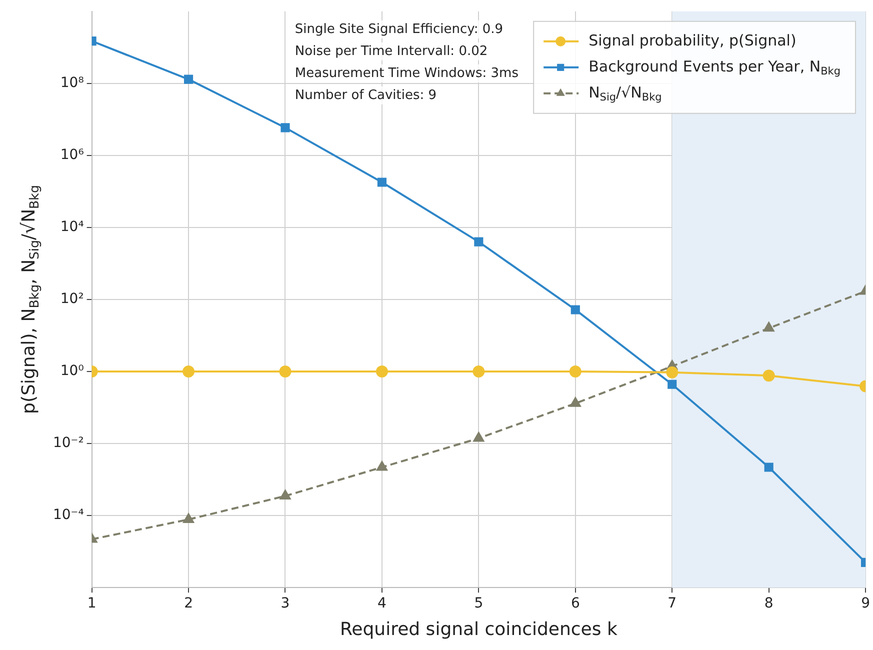 This screenshot has height=650, width=873. Describe the element at coordinates (365, 95) in the screenshot. I see `annotation: Number of Cavities: 9` at that location.